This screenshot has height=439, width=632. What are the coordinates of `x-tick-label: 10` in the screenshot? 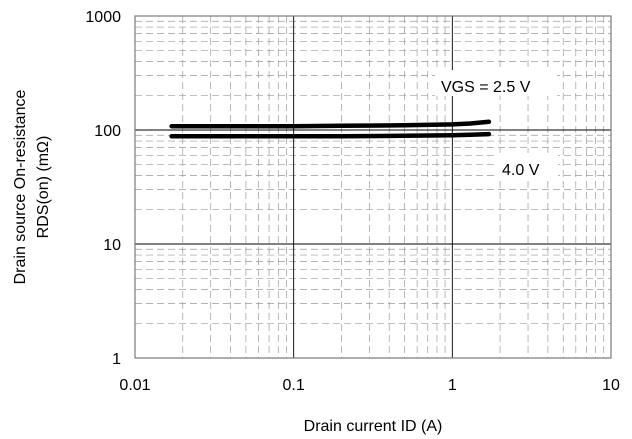 It's located at (611, 385).